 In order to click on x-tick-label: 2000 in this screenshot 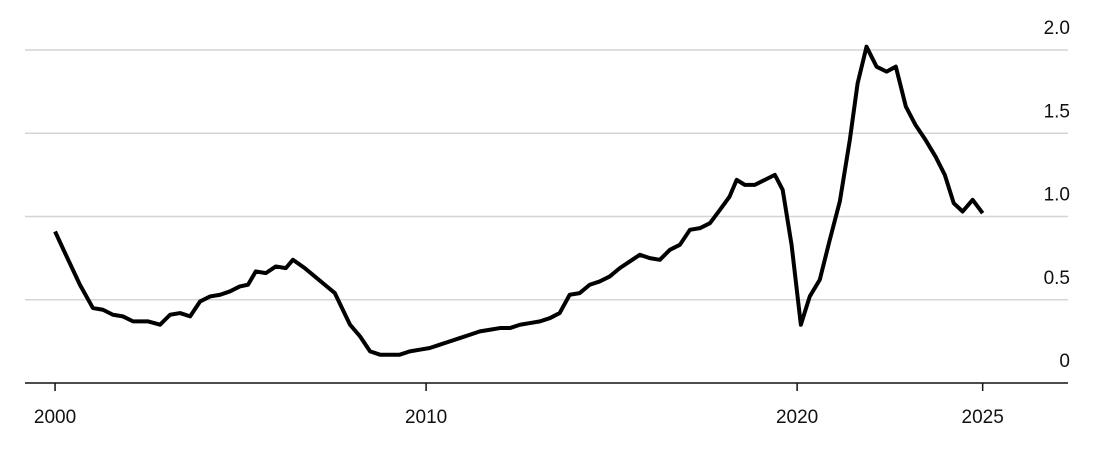, I will do `click(55, 417)`.